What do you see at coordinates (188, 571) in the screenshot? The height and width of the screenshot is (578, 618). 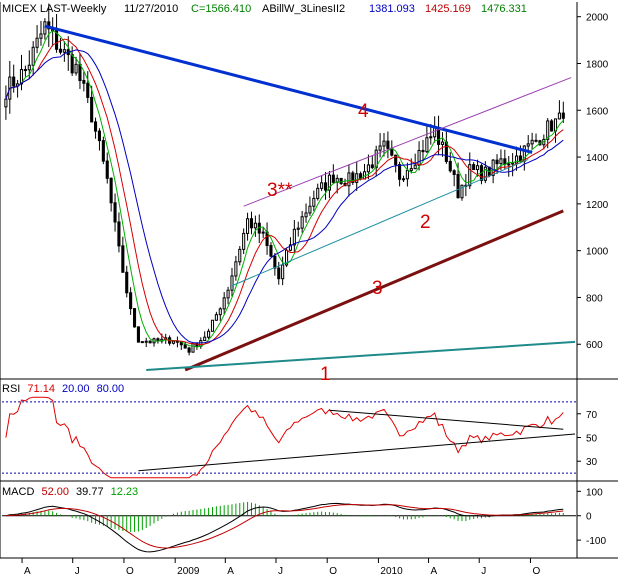 I see `x-axis-label: 2009` at bounding box center [188, 571].